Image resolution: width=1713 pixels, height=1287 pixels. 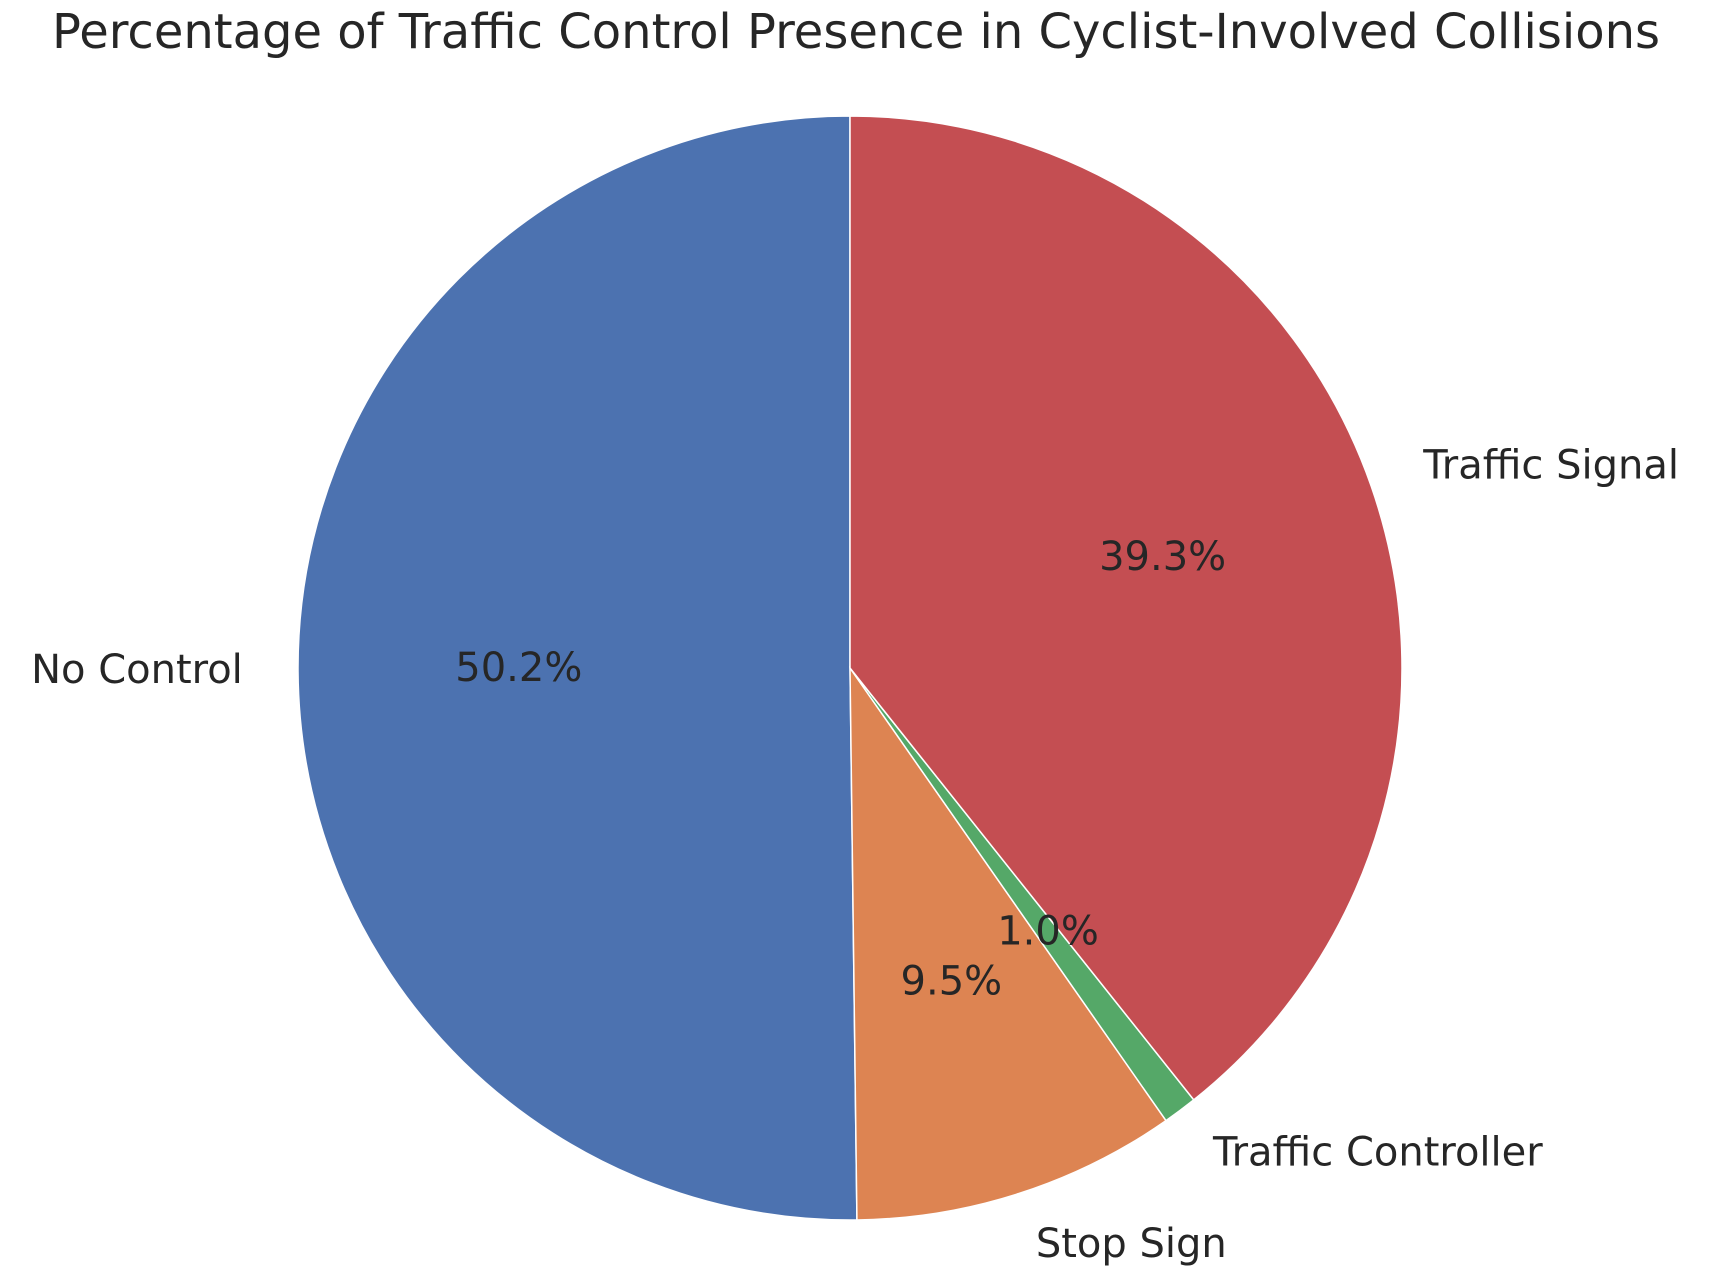 What do you see at coordinates (1550, 466) in the screenshot?
I see `category-label-traffic-signal: Traffic Signal` at bounding box center [1550, 466].